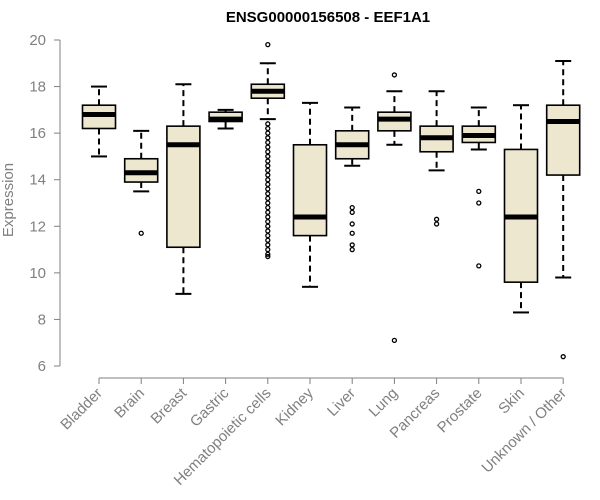 The height and width of the screenshot is (500, 600). What do you see at coordinates (460, 411) in the screenshot?
I see `x-tick-label: Prostate` at bounding box center [460, 411].